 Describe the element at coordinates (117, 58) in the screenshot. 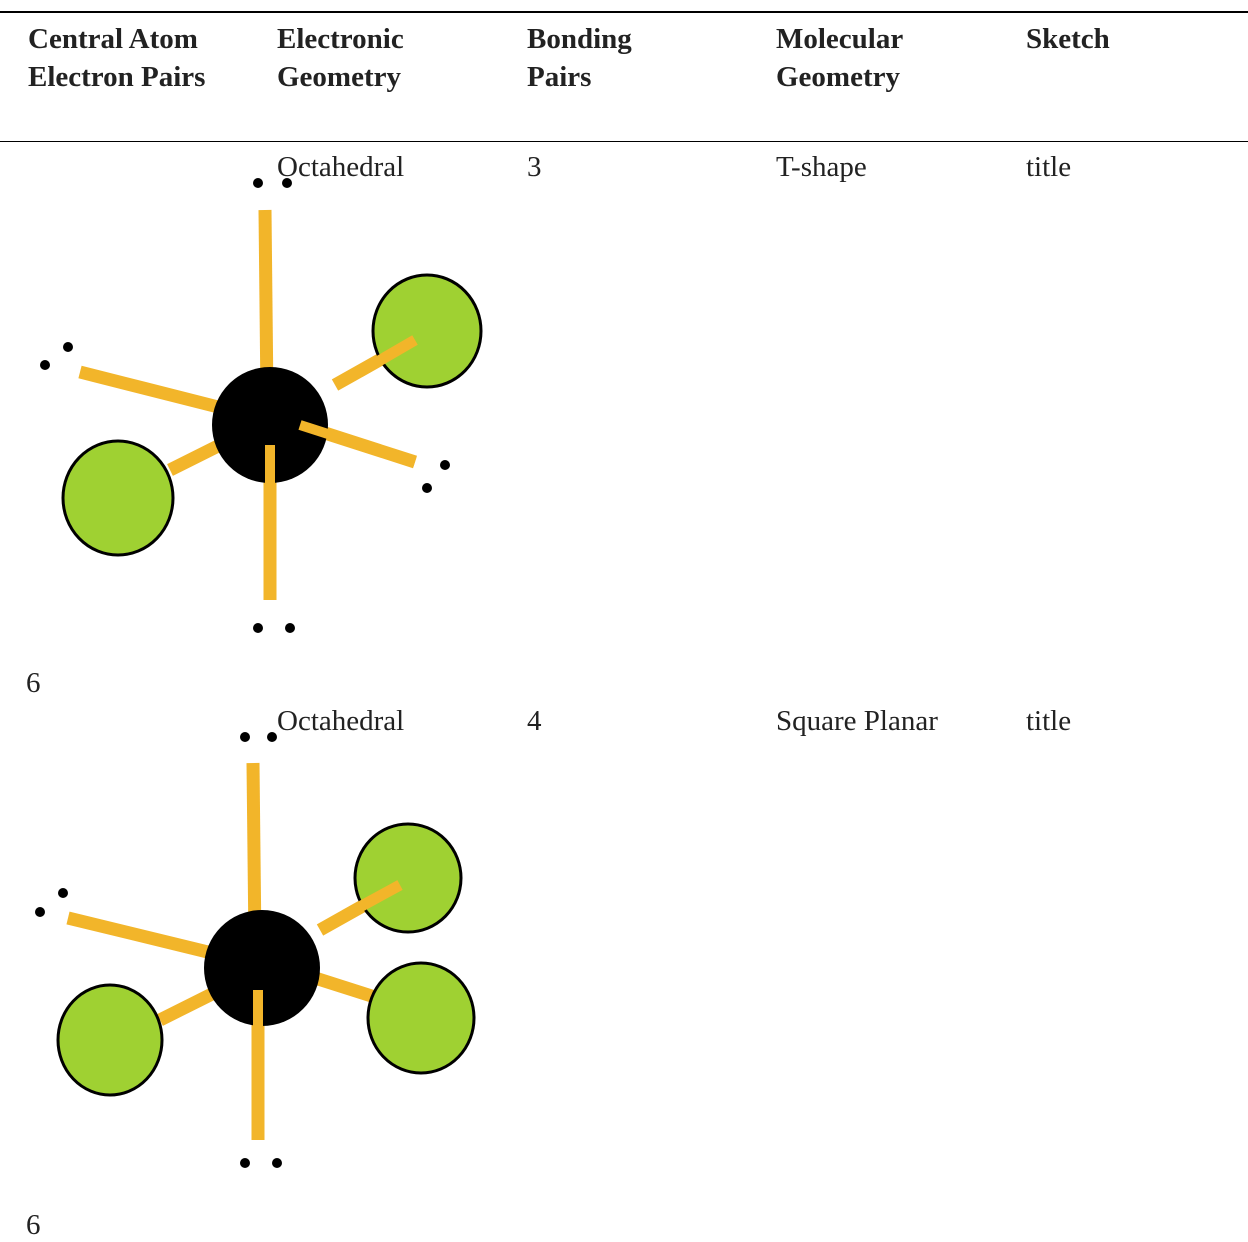

I see `header-cell: Central Atom Electron Pairs` at that location.